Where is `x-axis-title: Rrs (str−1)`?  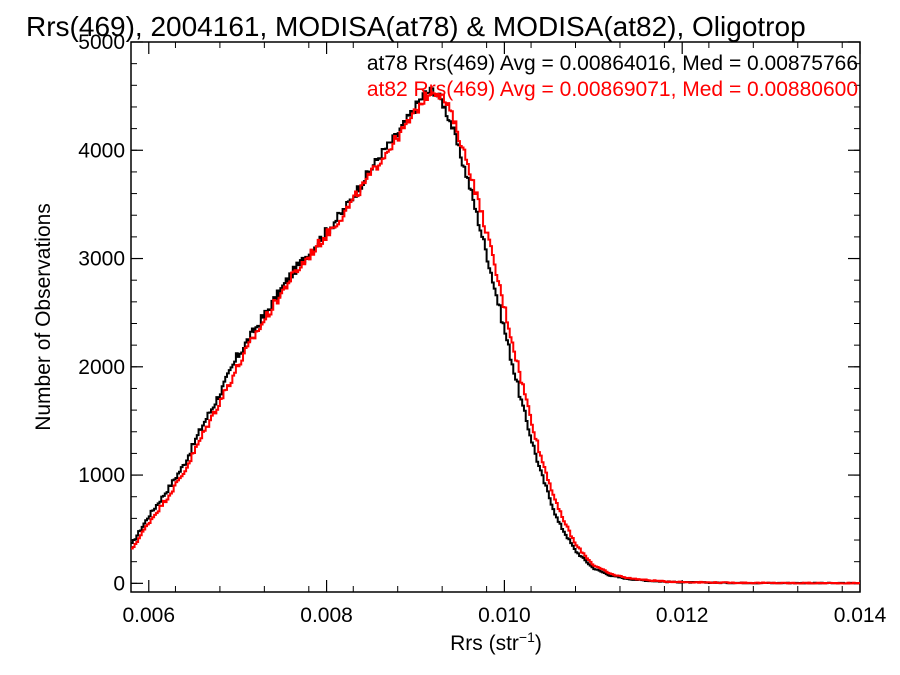
x-axis-title: Rrs (str−1) is located at coordinates (496, 642).